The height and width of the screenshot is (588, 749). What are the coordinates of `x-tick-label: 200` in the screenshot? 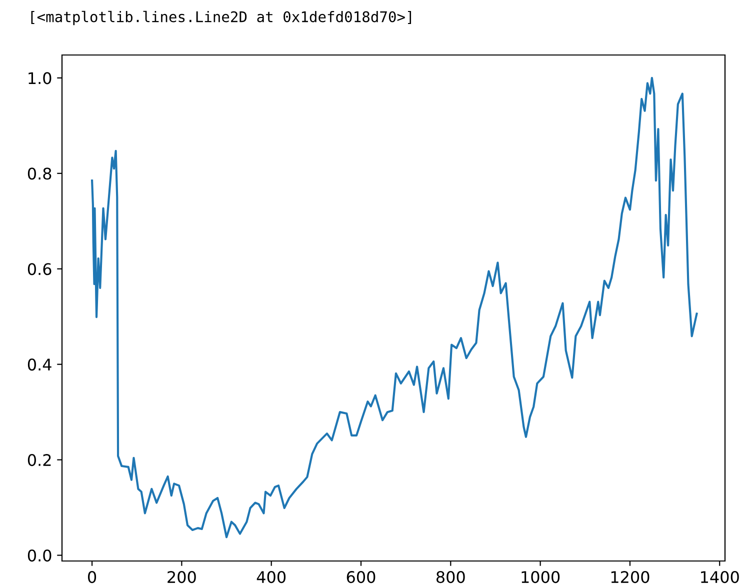 It's located at (182, 577).